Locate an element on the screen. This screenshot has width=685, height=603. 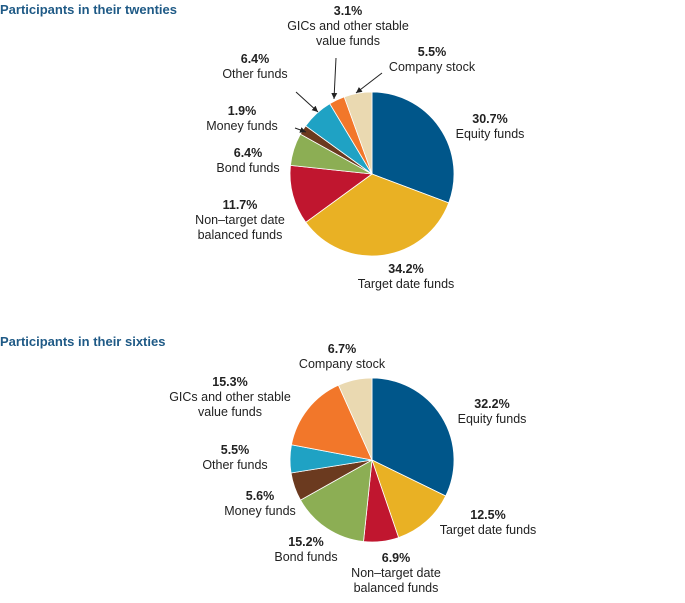
pie-slice-sixties-target-date-funds is located at coordinates (409, 499).